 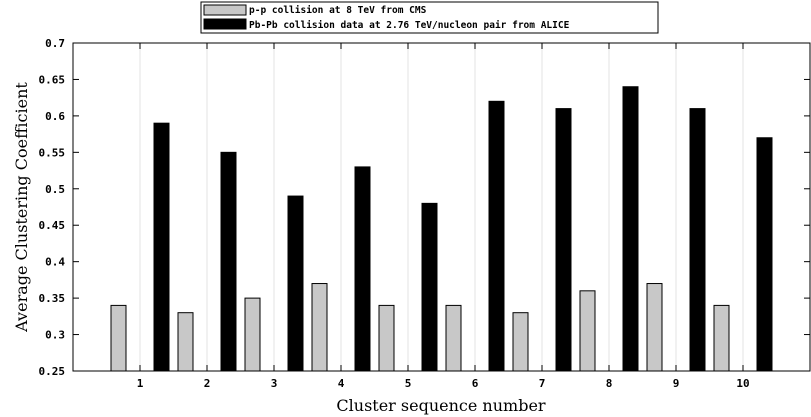 What do you see at coordinates (52, 152) in the screenshot?
I see `y-tick-label: 0.55` at bounding box center [52, 152].